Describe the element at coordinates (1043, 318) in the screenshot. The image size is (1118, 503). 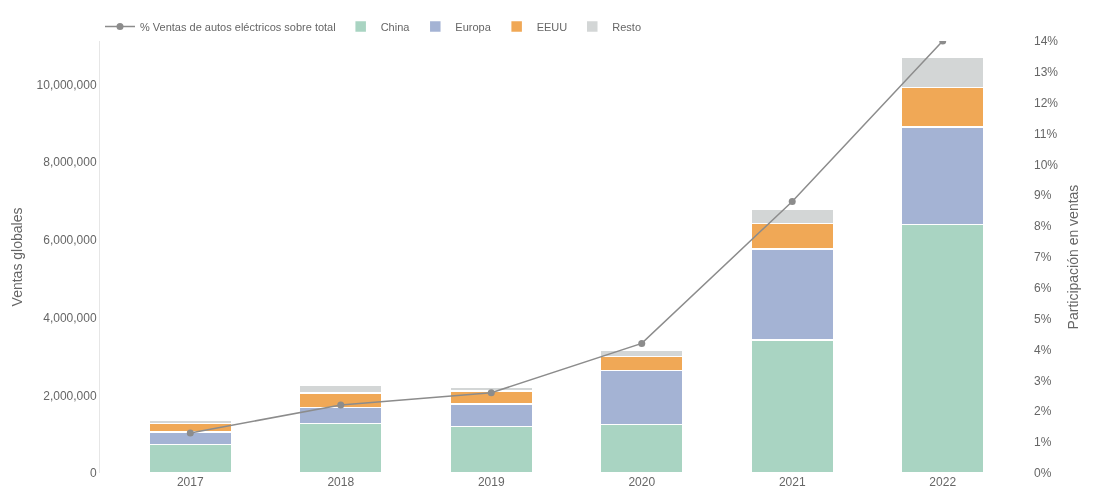
I see `y2-tick-label: 5%` at that location.